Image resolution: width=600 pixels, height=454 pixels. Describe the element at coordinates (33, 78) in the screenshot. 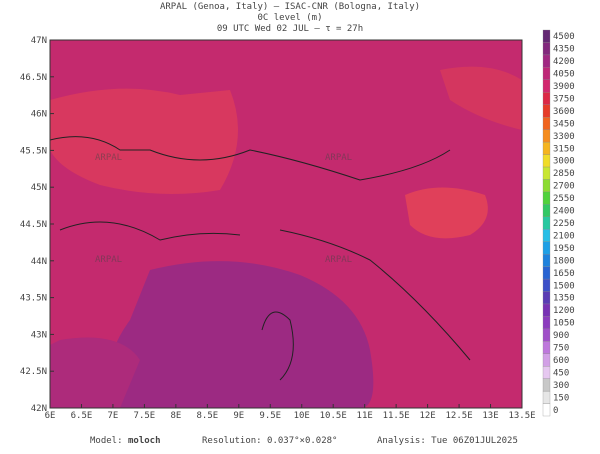

I see `lat-tick-label: 46.5N` at that location.